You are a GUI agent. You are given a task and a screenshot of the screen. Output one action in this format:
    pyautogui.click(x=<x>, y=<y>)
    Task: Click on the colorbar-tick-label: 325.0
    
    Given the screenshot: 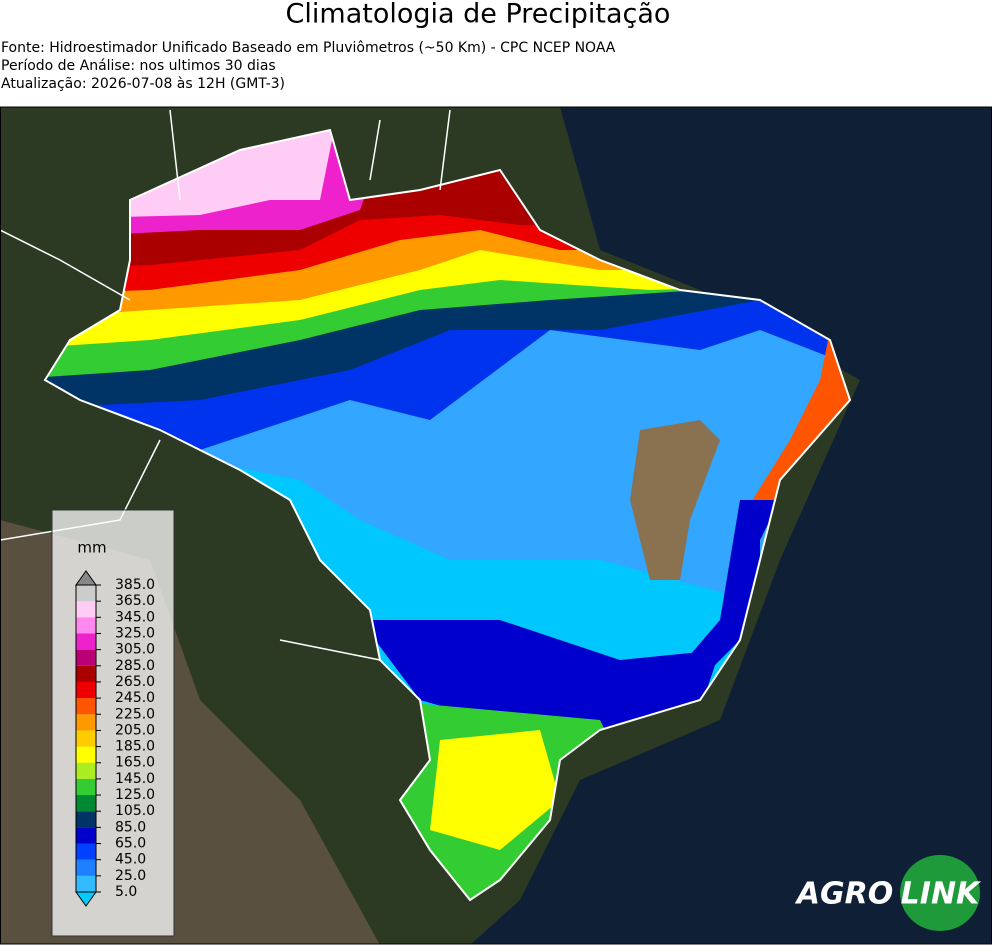 What is the action you would take?
    pyautogui.click(x=135, y=633)
    